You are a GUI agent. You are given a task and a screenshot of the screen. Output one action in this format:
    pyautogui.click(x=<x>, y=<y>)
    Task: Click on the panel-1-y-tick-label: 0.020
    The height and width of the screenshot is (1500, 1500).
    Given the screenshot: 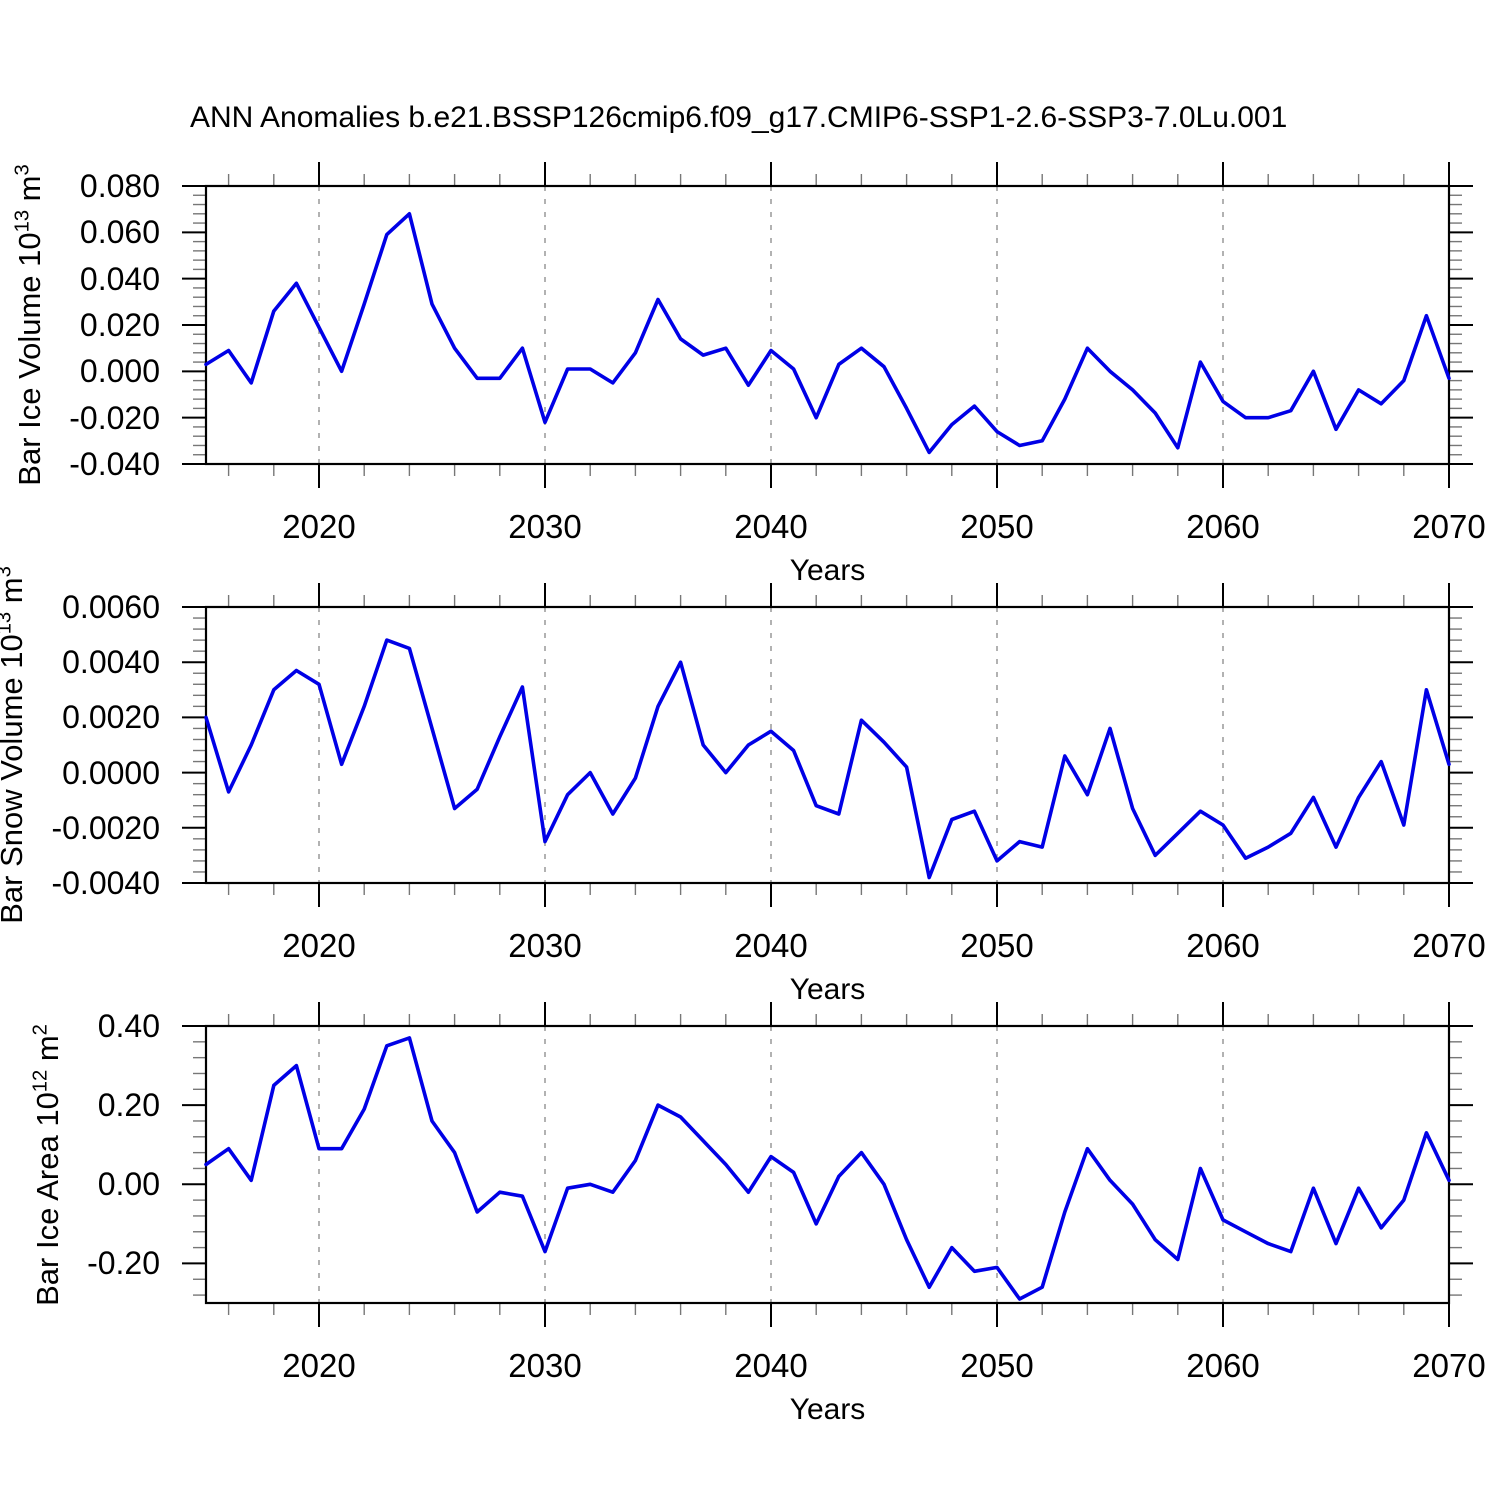 What is the action you would take?
    pyautogui.click(x=119, y=325)
    